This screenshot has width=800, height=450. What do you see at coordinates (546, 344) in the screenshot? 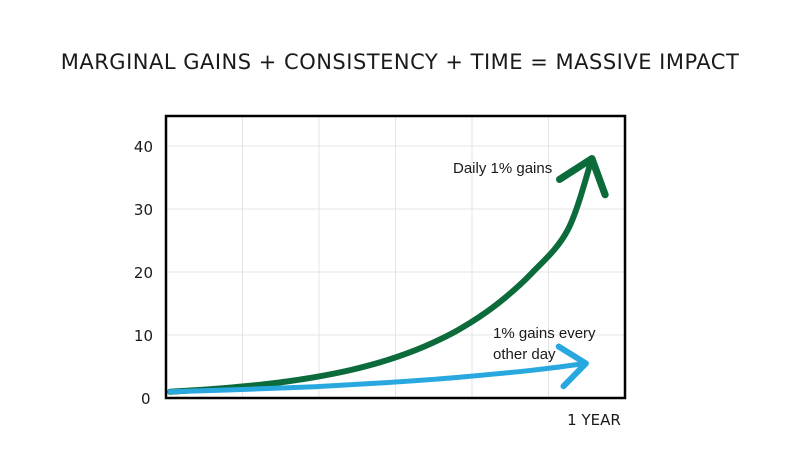
I see `series-label-every-other-day: 1% gains every other day` at bounding box center [546, 344].